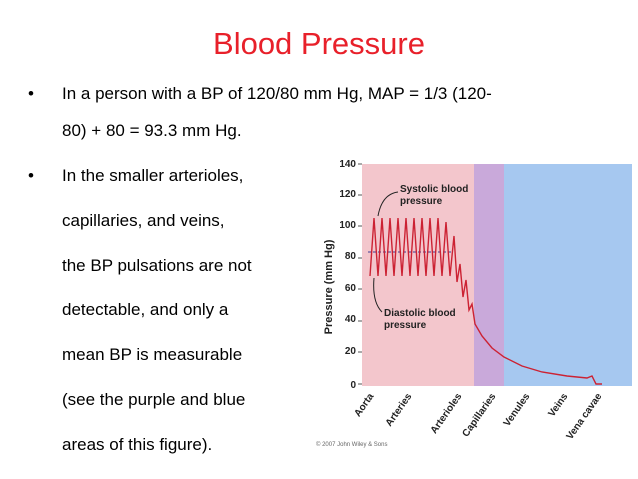 The height and width of the screenshot is (479, 638). I want to click on x-category-capillaries: Capillaries, so click(479, 415).